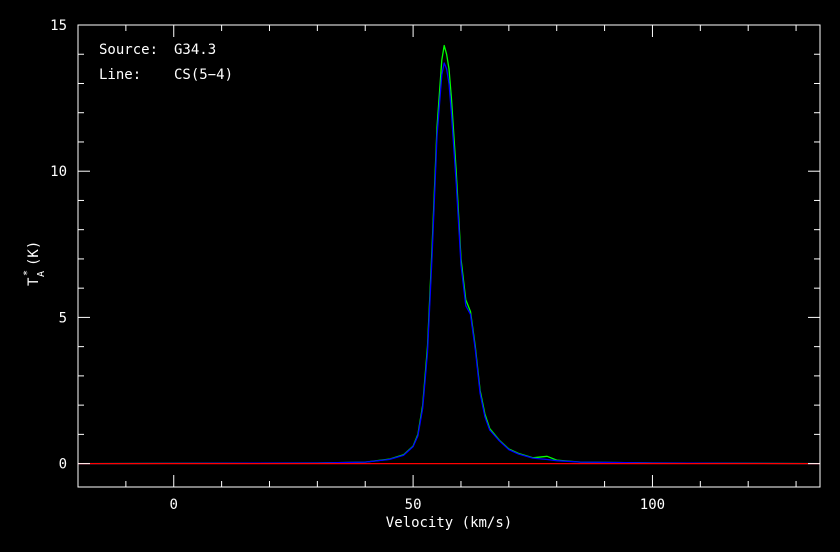 The width and height of the screenshot is (840, 552). What do you see at coordinates (128, 50) in the screenshot?
I see `source-key: Source:` at bounding box center [128, 50].